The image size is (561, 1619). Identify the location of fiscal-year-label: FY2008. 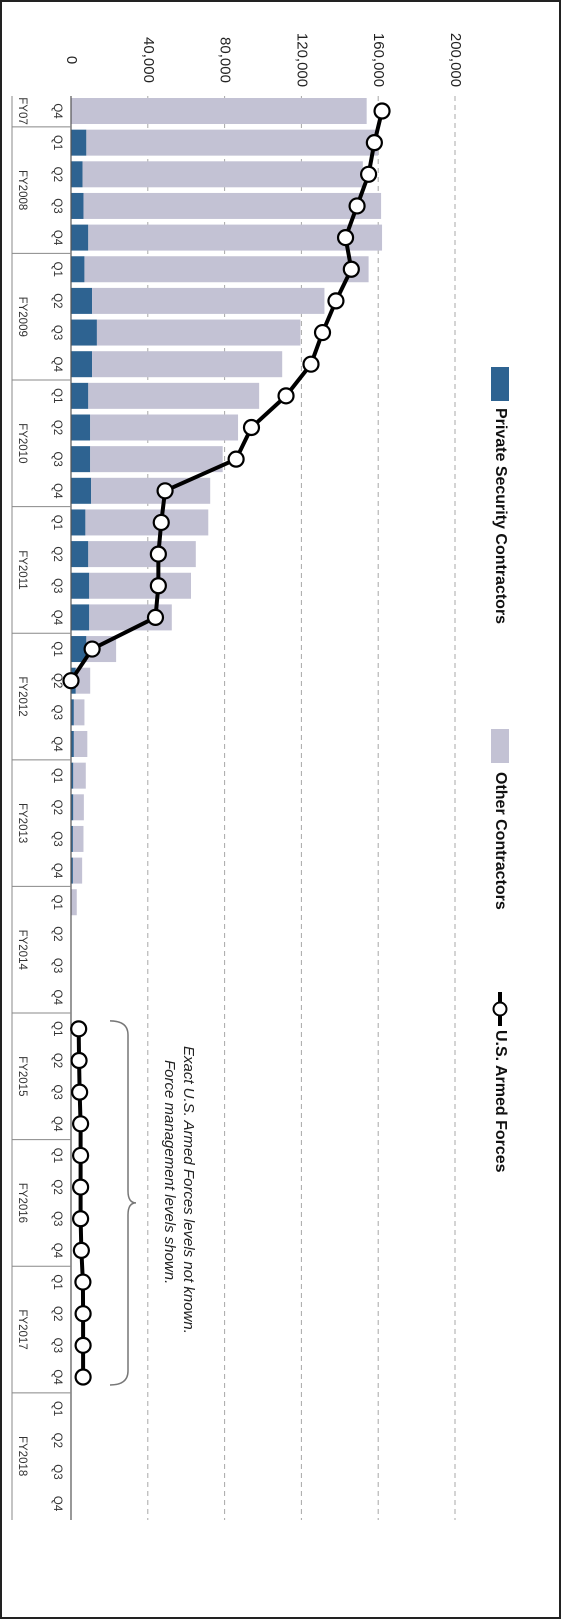
(22, 190).